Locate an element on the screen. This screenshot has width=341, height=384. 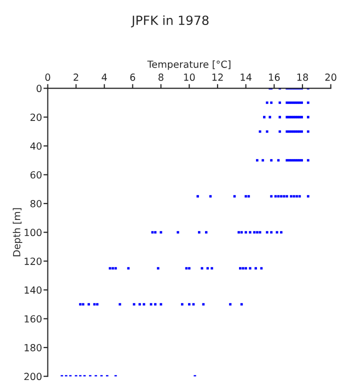
y-tick-label: 180 is located at coordinates (33, 348).